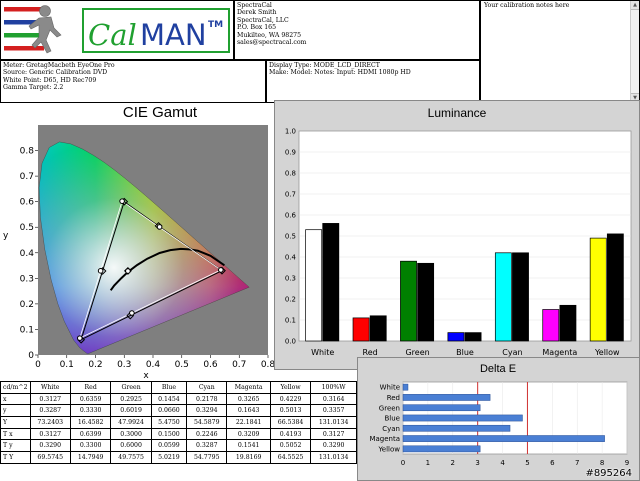 This screenshot has height=481, width=640. What do you see at coordinates (502, 463) in the screenshot?
I see `delta-e-x-tick-label: 4` at bounding box center [502, 463].